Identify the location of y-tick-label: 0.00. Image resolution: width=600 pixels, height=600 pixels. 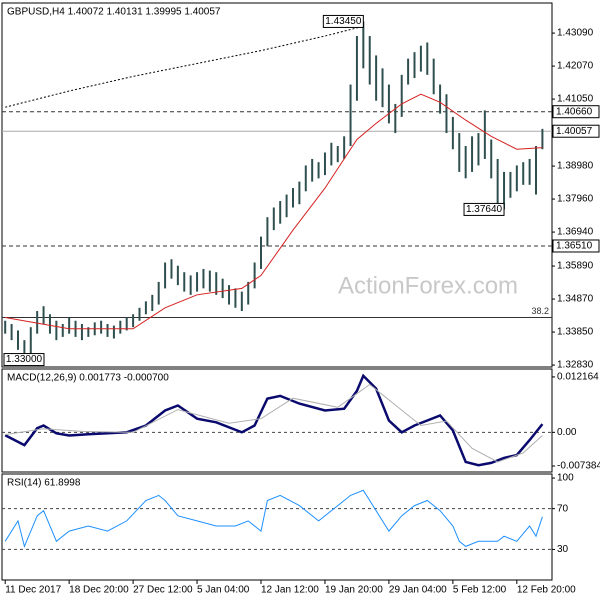
(567, 432).